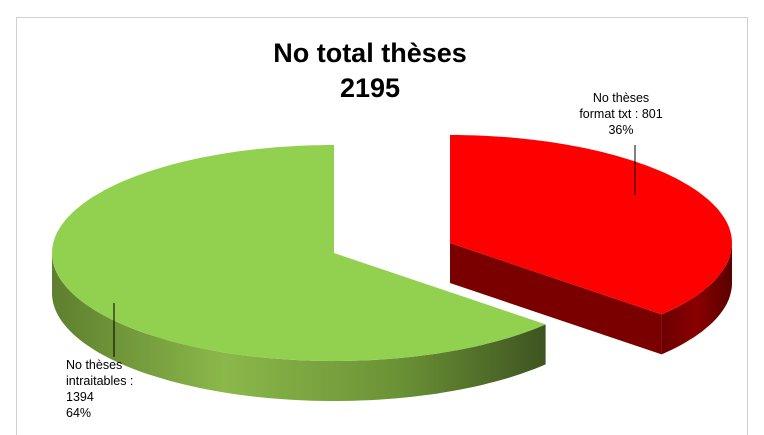  I want to click on slice-label-intraitables-line1: No thèses, so click(94, 365).